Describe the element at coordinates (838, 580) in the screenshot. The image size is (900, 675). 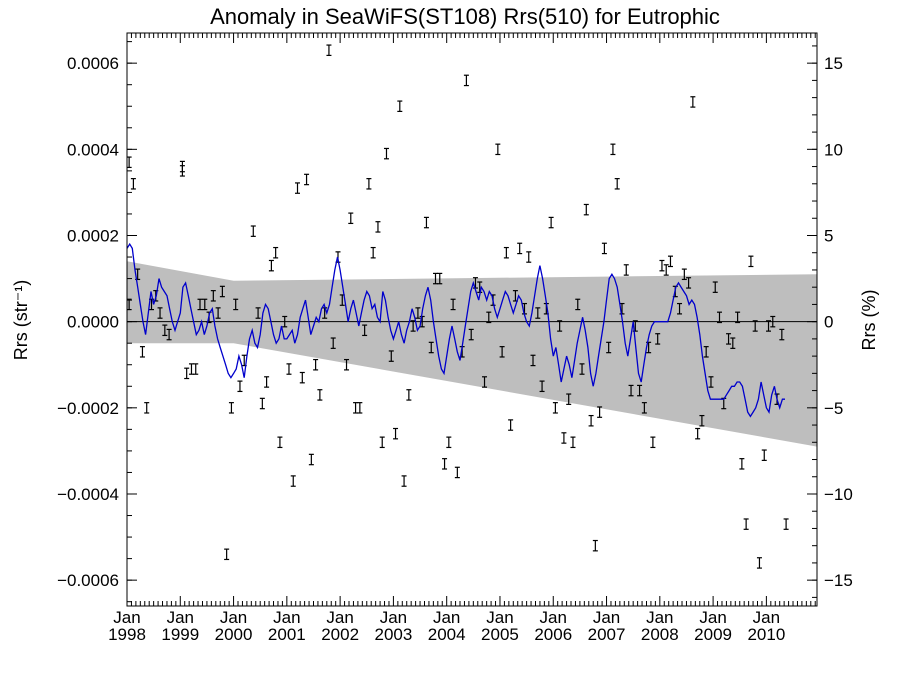
I see `y-tick-label-right: −15` at that location.